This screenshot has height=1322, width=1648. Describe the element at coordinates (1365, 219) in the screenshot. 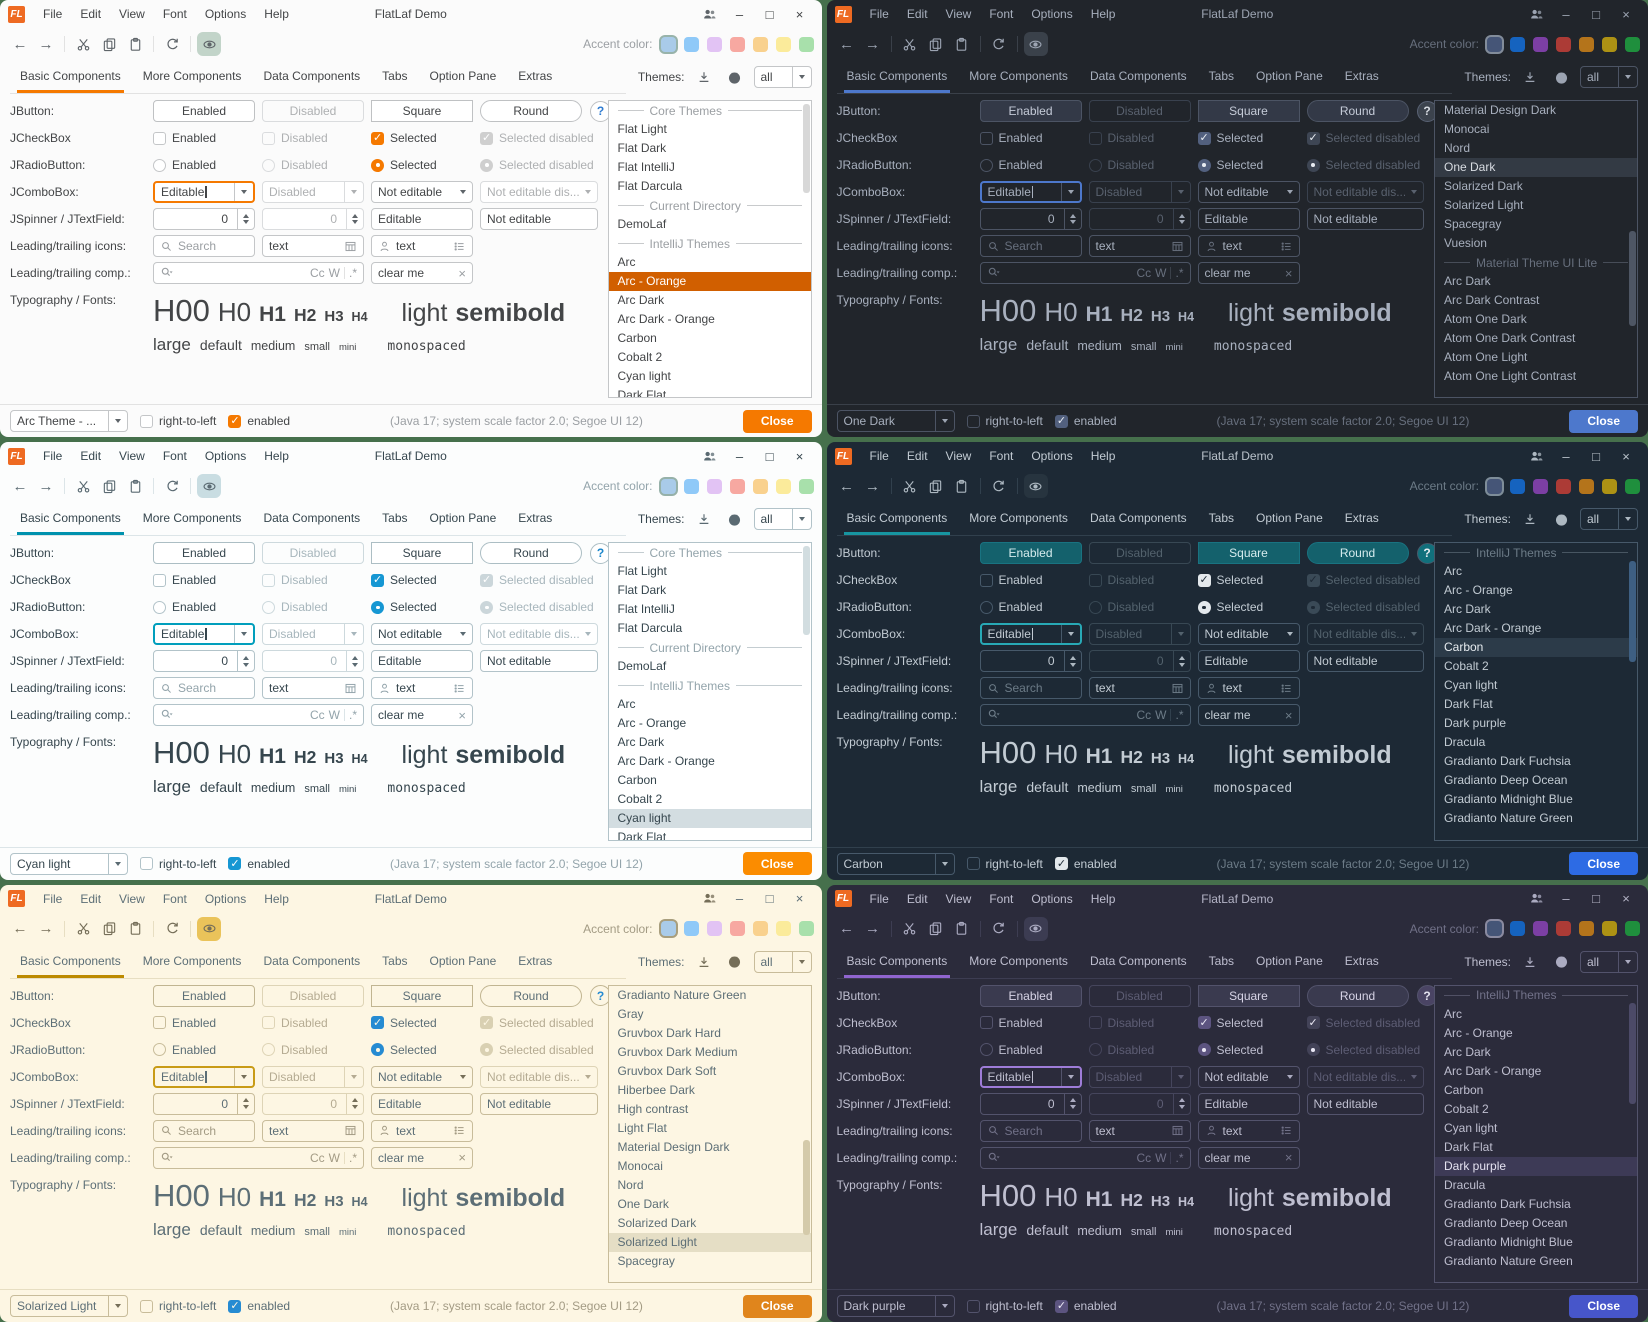

I see `textfield-not-editable: Not editable` at that location.